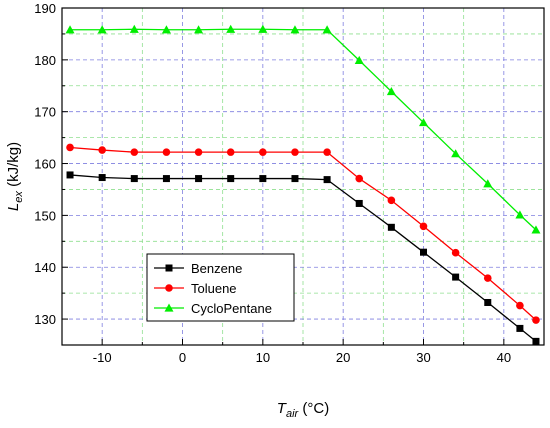 This screenshot has height=428, width=550. What do you see at coordinates (13, 166) in the screenshot?
I see `y-axis-title-unit: (kJ/kg)` at bounding box center [13, 166].